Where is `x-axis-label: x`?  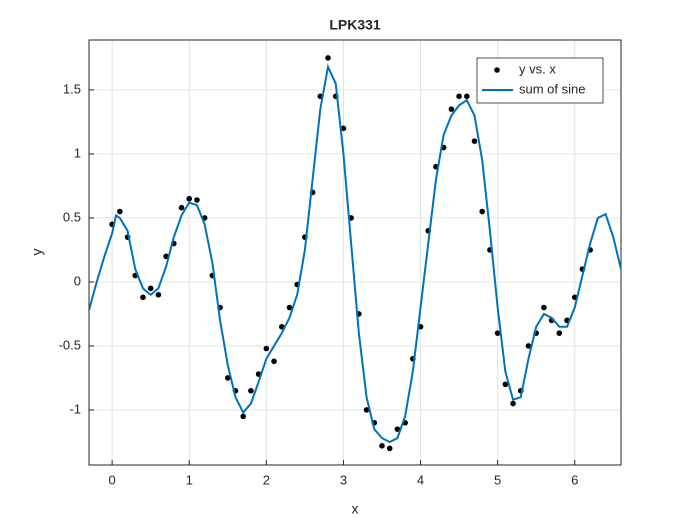 x-axis-label: x is located at coordinates (355, 509).